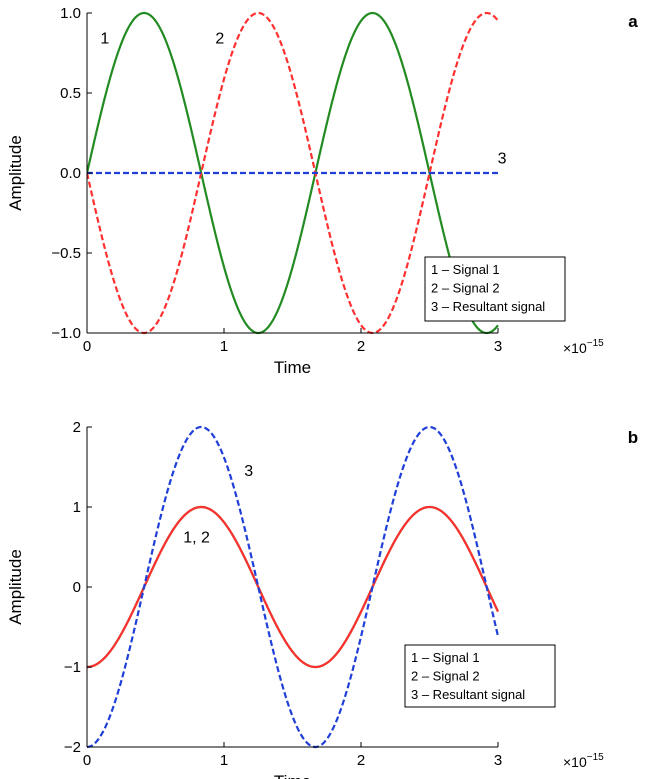 The height and width of the screenshot is (779, 646). I want to click on y-tick-label: 0.5, so click(70, 93).